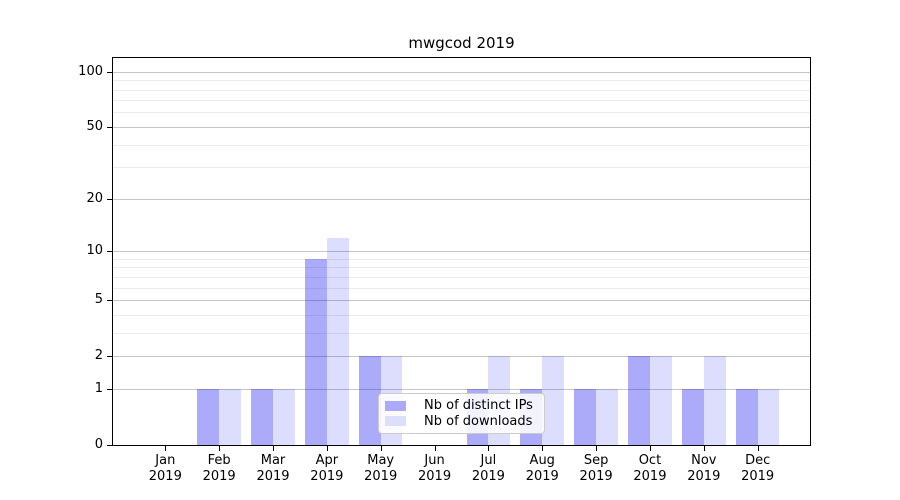 The height and width of the screenshot is (500, 900). I want to click on x-tick-label: Feb 2019, so click(219, 468).